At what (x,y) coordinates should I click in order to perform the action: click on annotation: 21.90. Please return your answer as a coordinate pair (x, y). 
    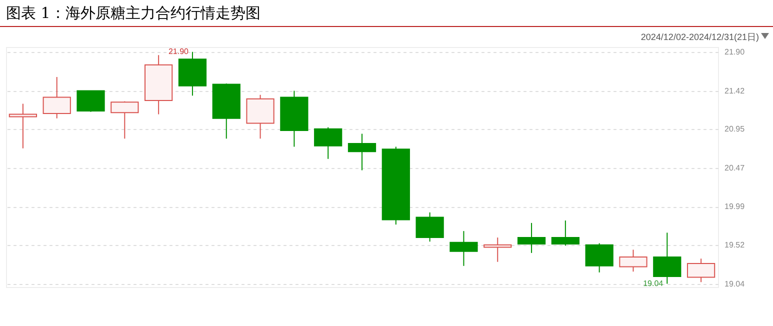
    Looking at the image, I should click on (179, 51).